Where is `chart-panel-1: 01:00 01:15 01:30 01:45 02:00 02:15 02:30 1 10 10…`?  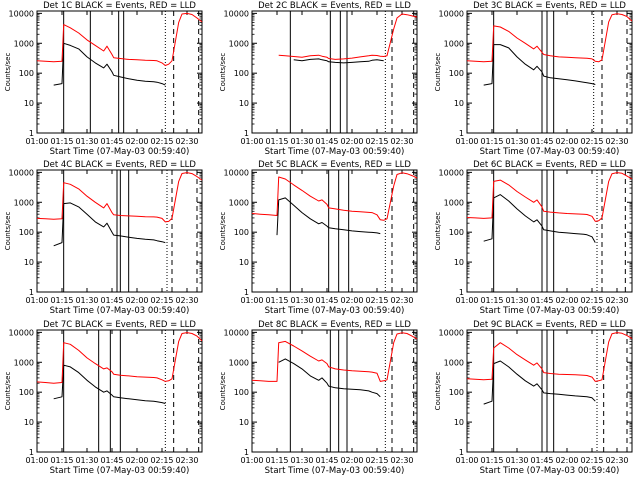 chart-panel-1: 01:00 01:15 01:30 01:45 02:00 02:15 02:30 1 10 10… is located at coordinates (103, 79).